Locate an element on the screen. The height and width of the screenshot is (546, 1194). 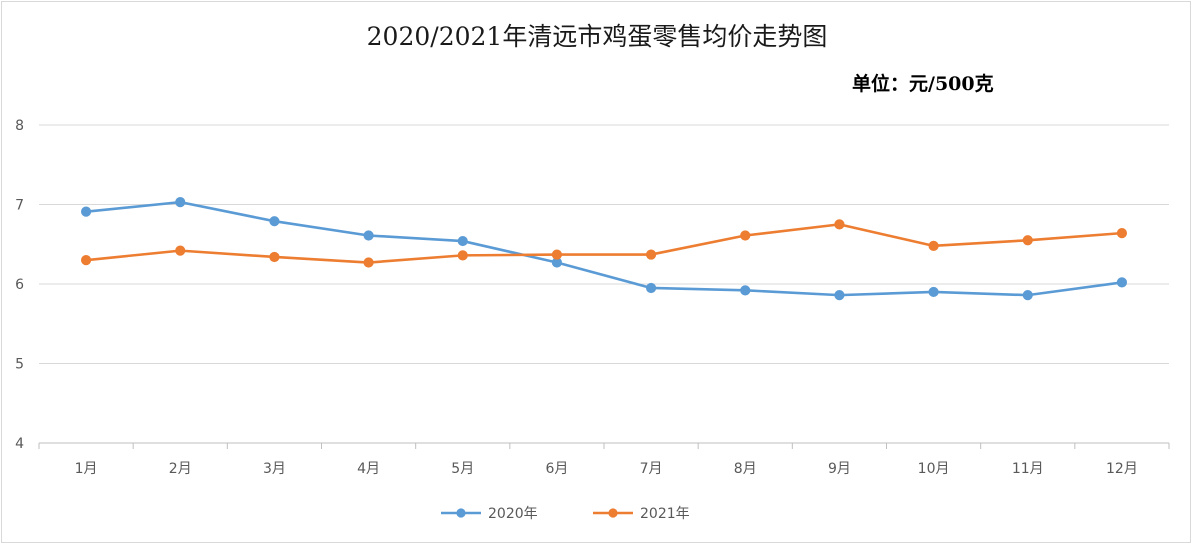
y-tick-label: 5 is located at coordinates (19, 365).